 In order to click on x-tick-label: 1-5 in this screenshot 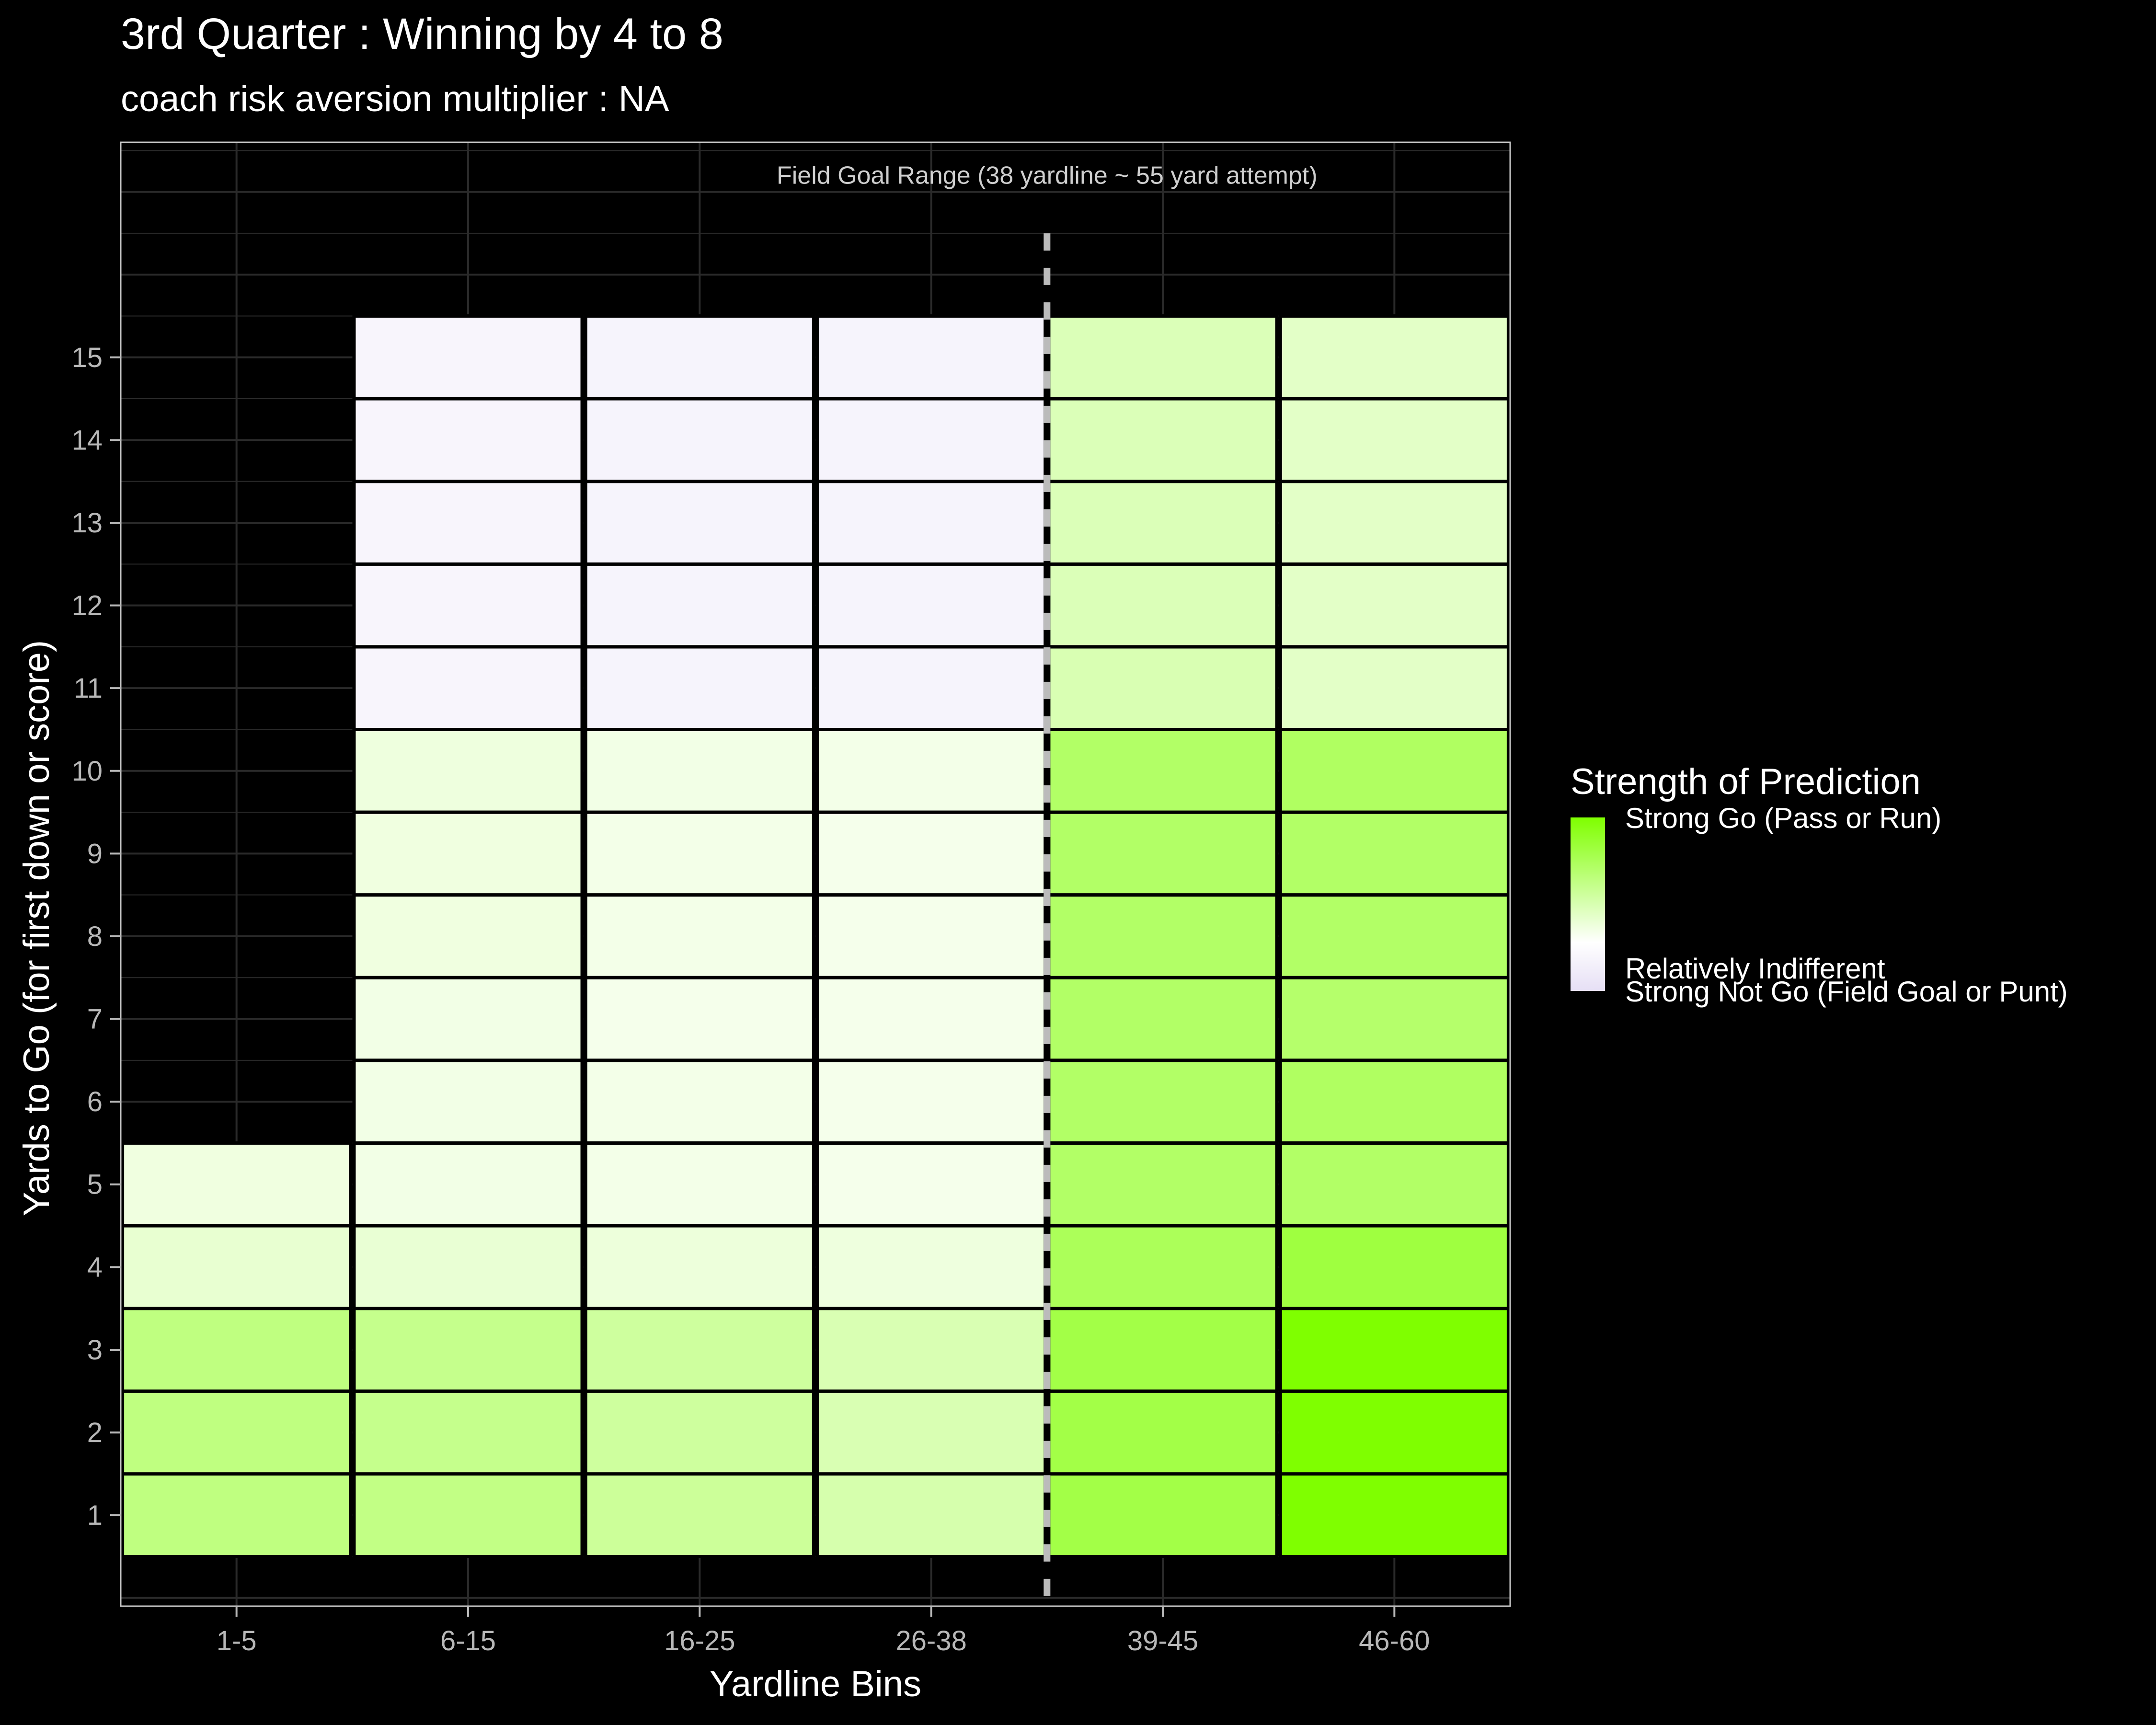, I will do `click(237, 1640)`.